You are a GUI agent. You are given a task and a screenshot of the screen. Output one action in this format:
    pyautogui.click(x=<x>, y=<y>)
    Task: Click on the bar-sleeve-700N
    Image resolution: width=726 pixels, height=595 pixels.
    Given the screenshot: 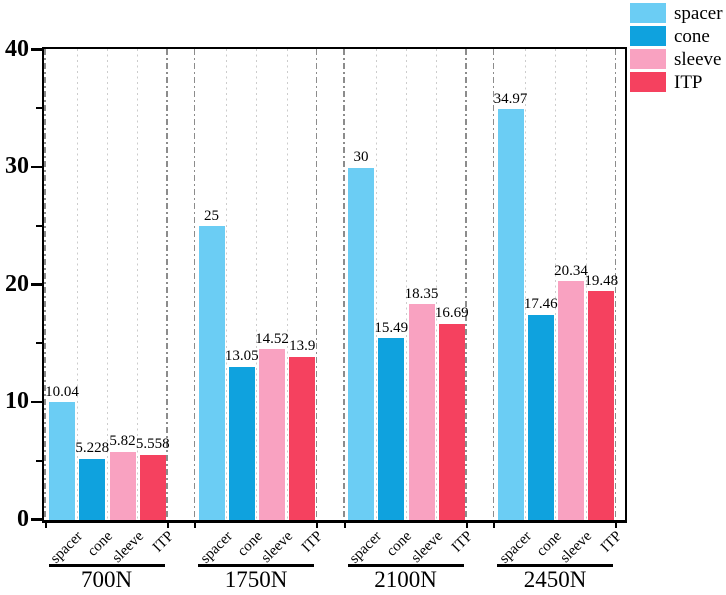 What is the action you would take?
    pyautogui.click(x=122, y=485)
    